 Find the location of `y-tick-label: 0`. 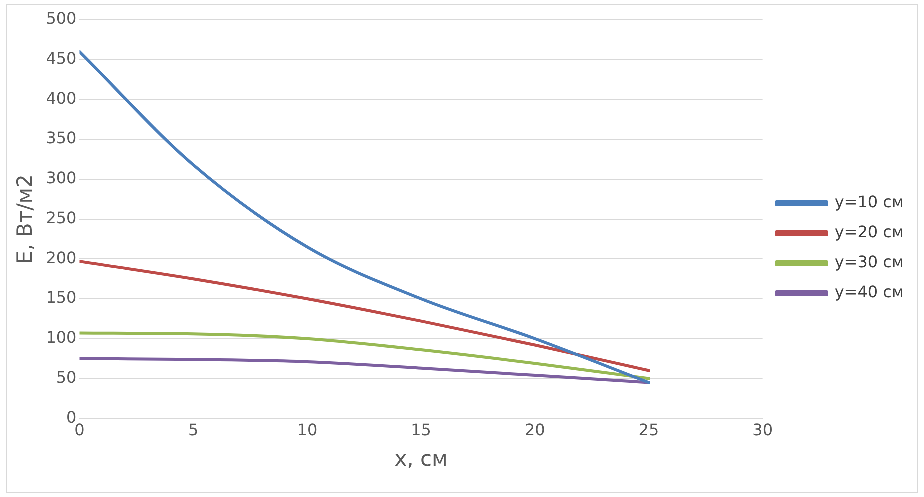

y-tick-label: 0 is located at coordinates (71, 417).